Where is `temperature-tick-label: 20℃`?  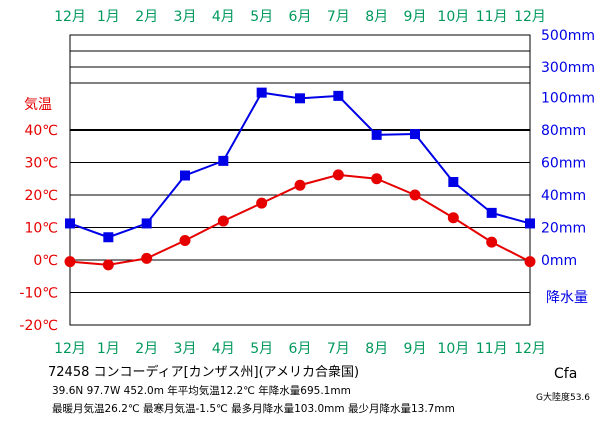 temperature-tick-label: 20℃ is located at coordinates (41, 196).